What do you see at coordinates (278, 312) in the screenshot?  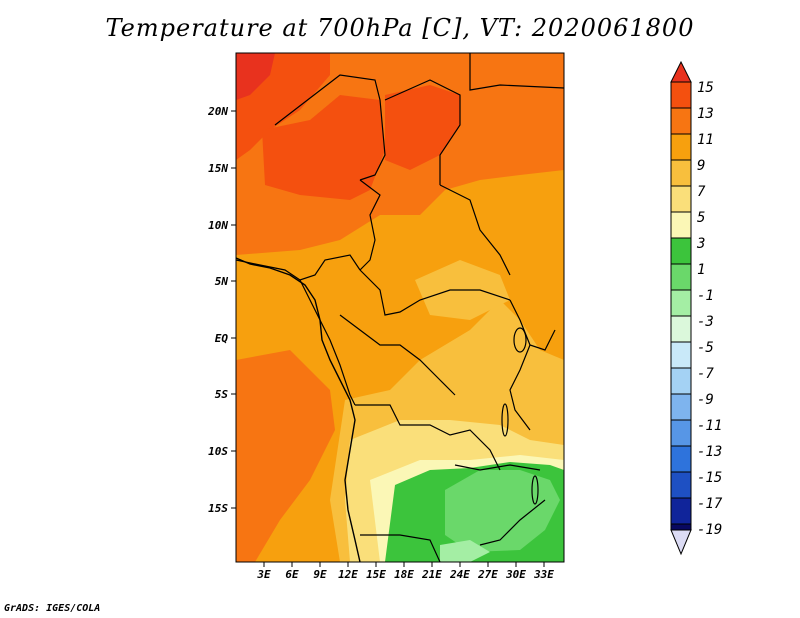 I see `field-level-9-ocean` at bounding box center [278, 312].